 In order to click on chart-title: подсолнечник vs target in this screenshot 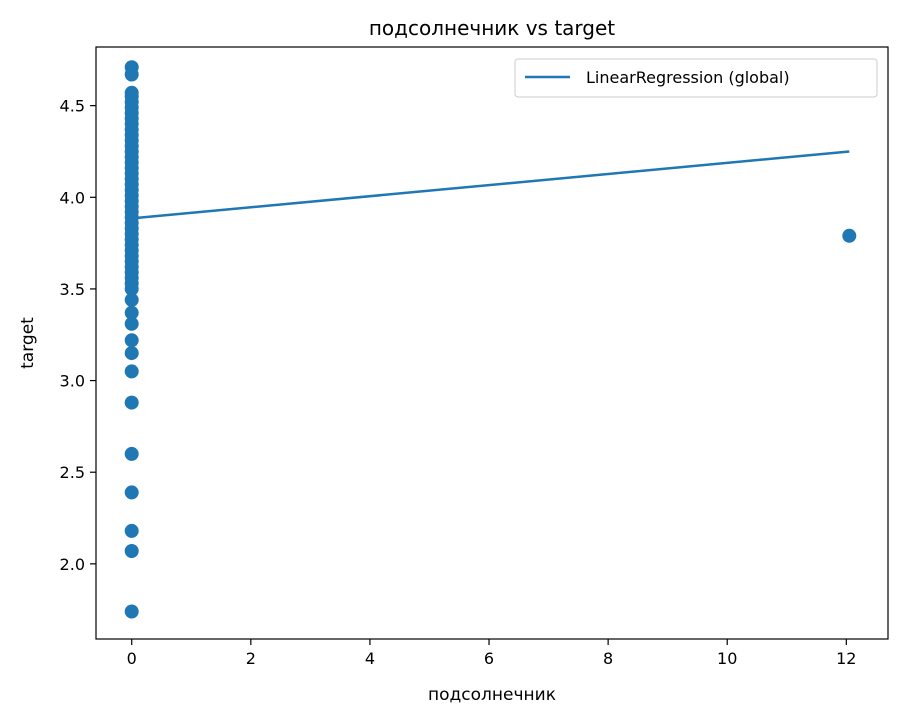, I will do `click(492, 28)`.